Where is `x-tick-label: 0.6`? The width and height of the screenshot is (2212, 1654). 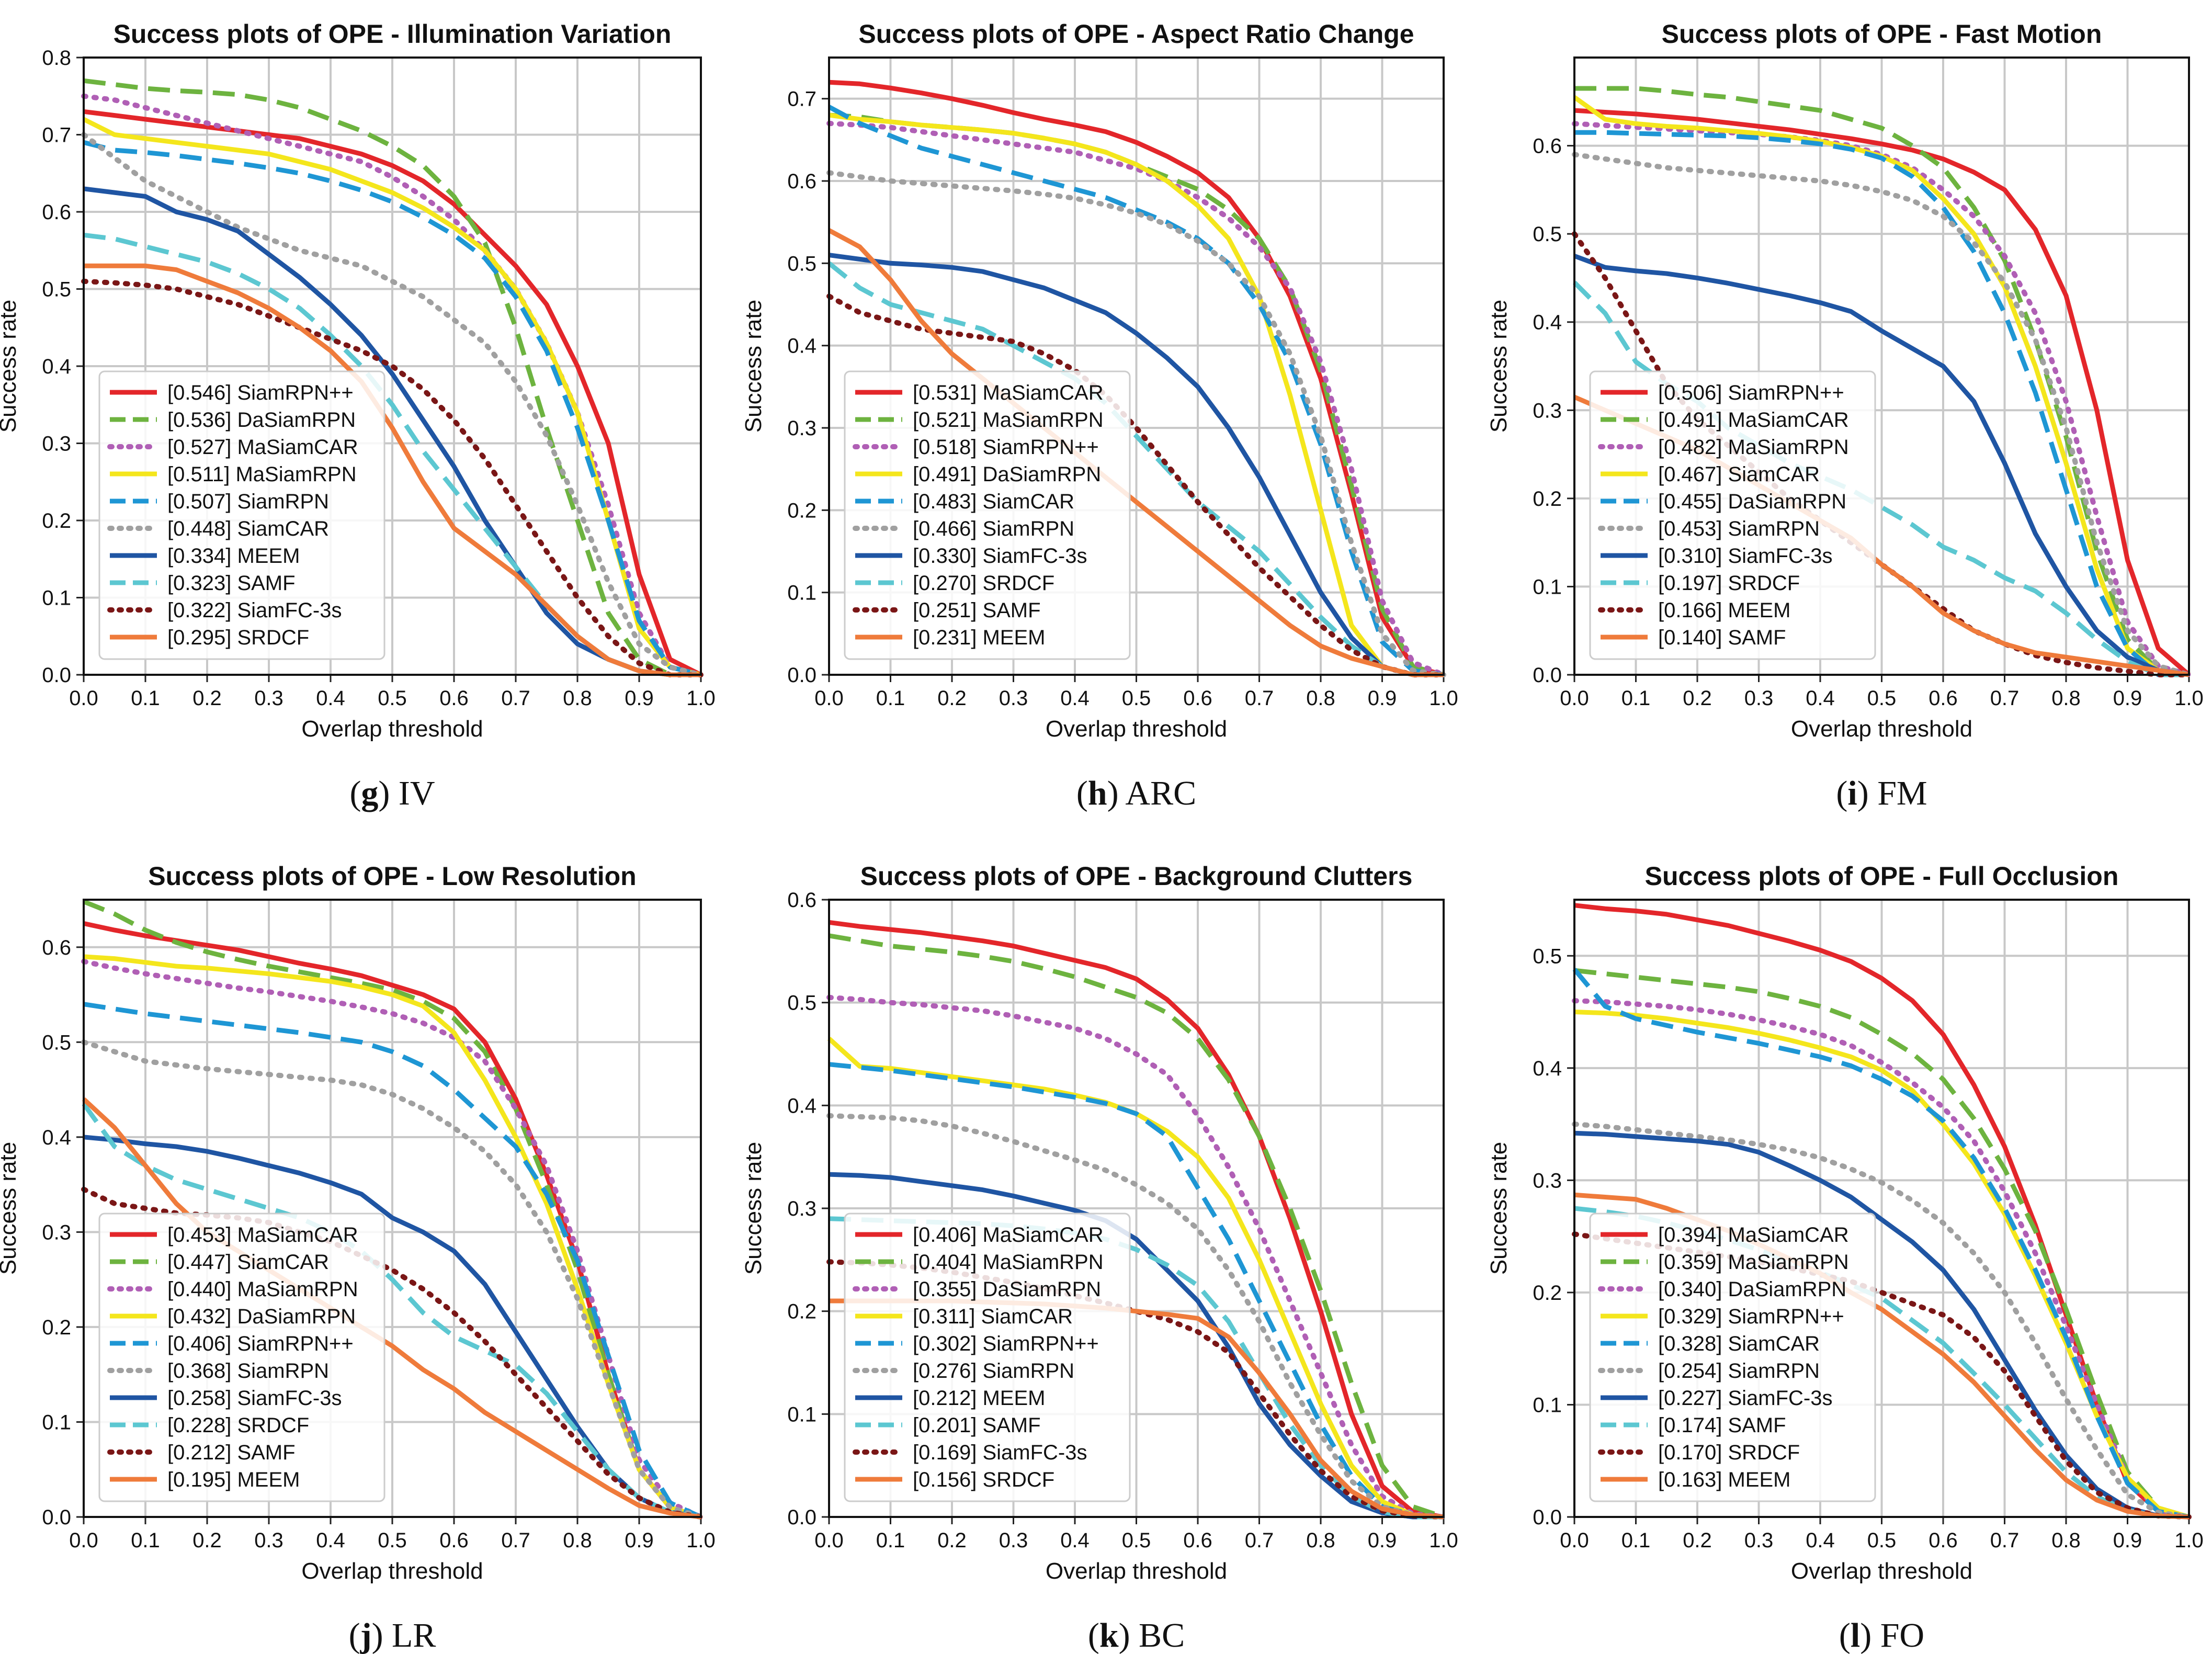
x-tick-label: 0.6 is located at coordinates (454, 698).